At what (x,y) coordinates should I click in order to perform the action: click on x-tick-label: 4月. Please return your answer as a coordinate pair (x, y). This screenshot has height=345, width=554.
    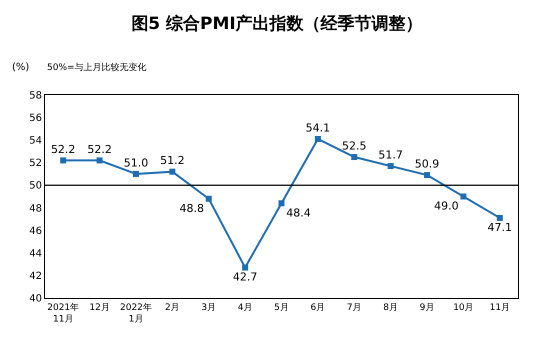
    Looking at the image, I should click on (245, 307).